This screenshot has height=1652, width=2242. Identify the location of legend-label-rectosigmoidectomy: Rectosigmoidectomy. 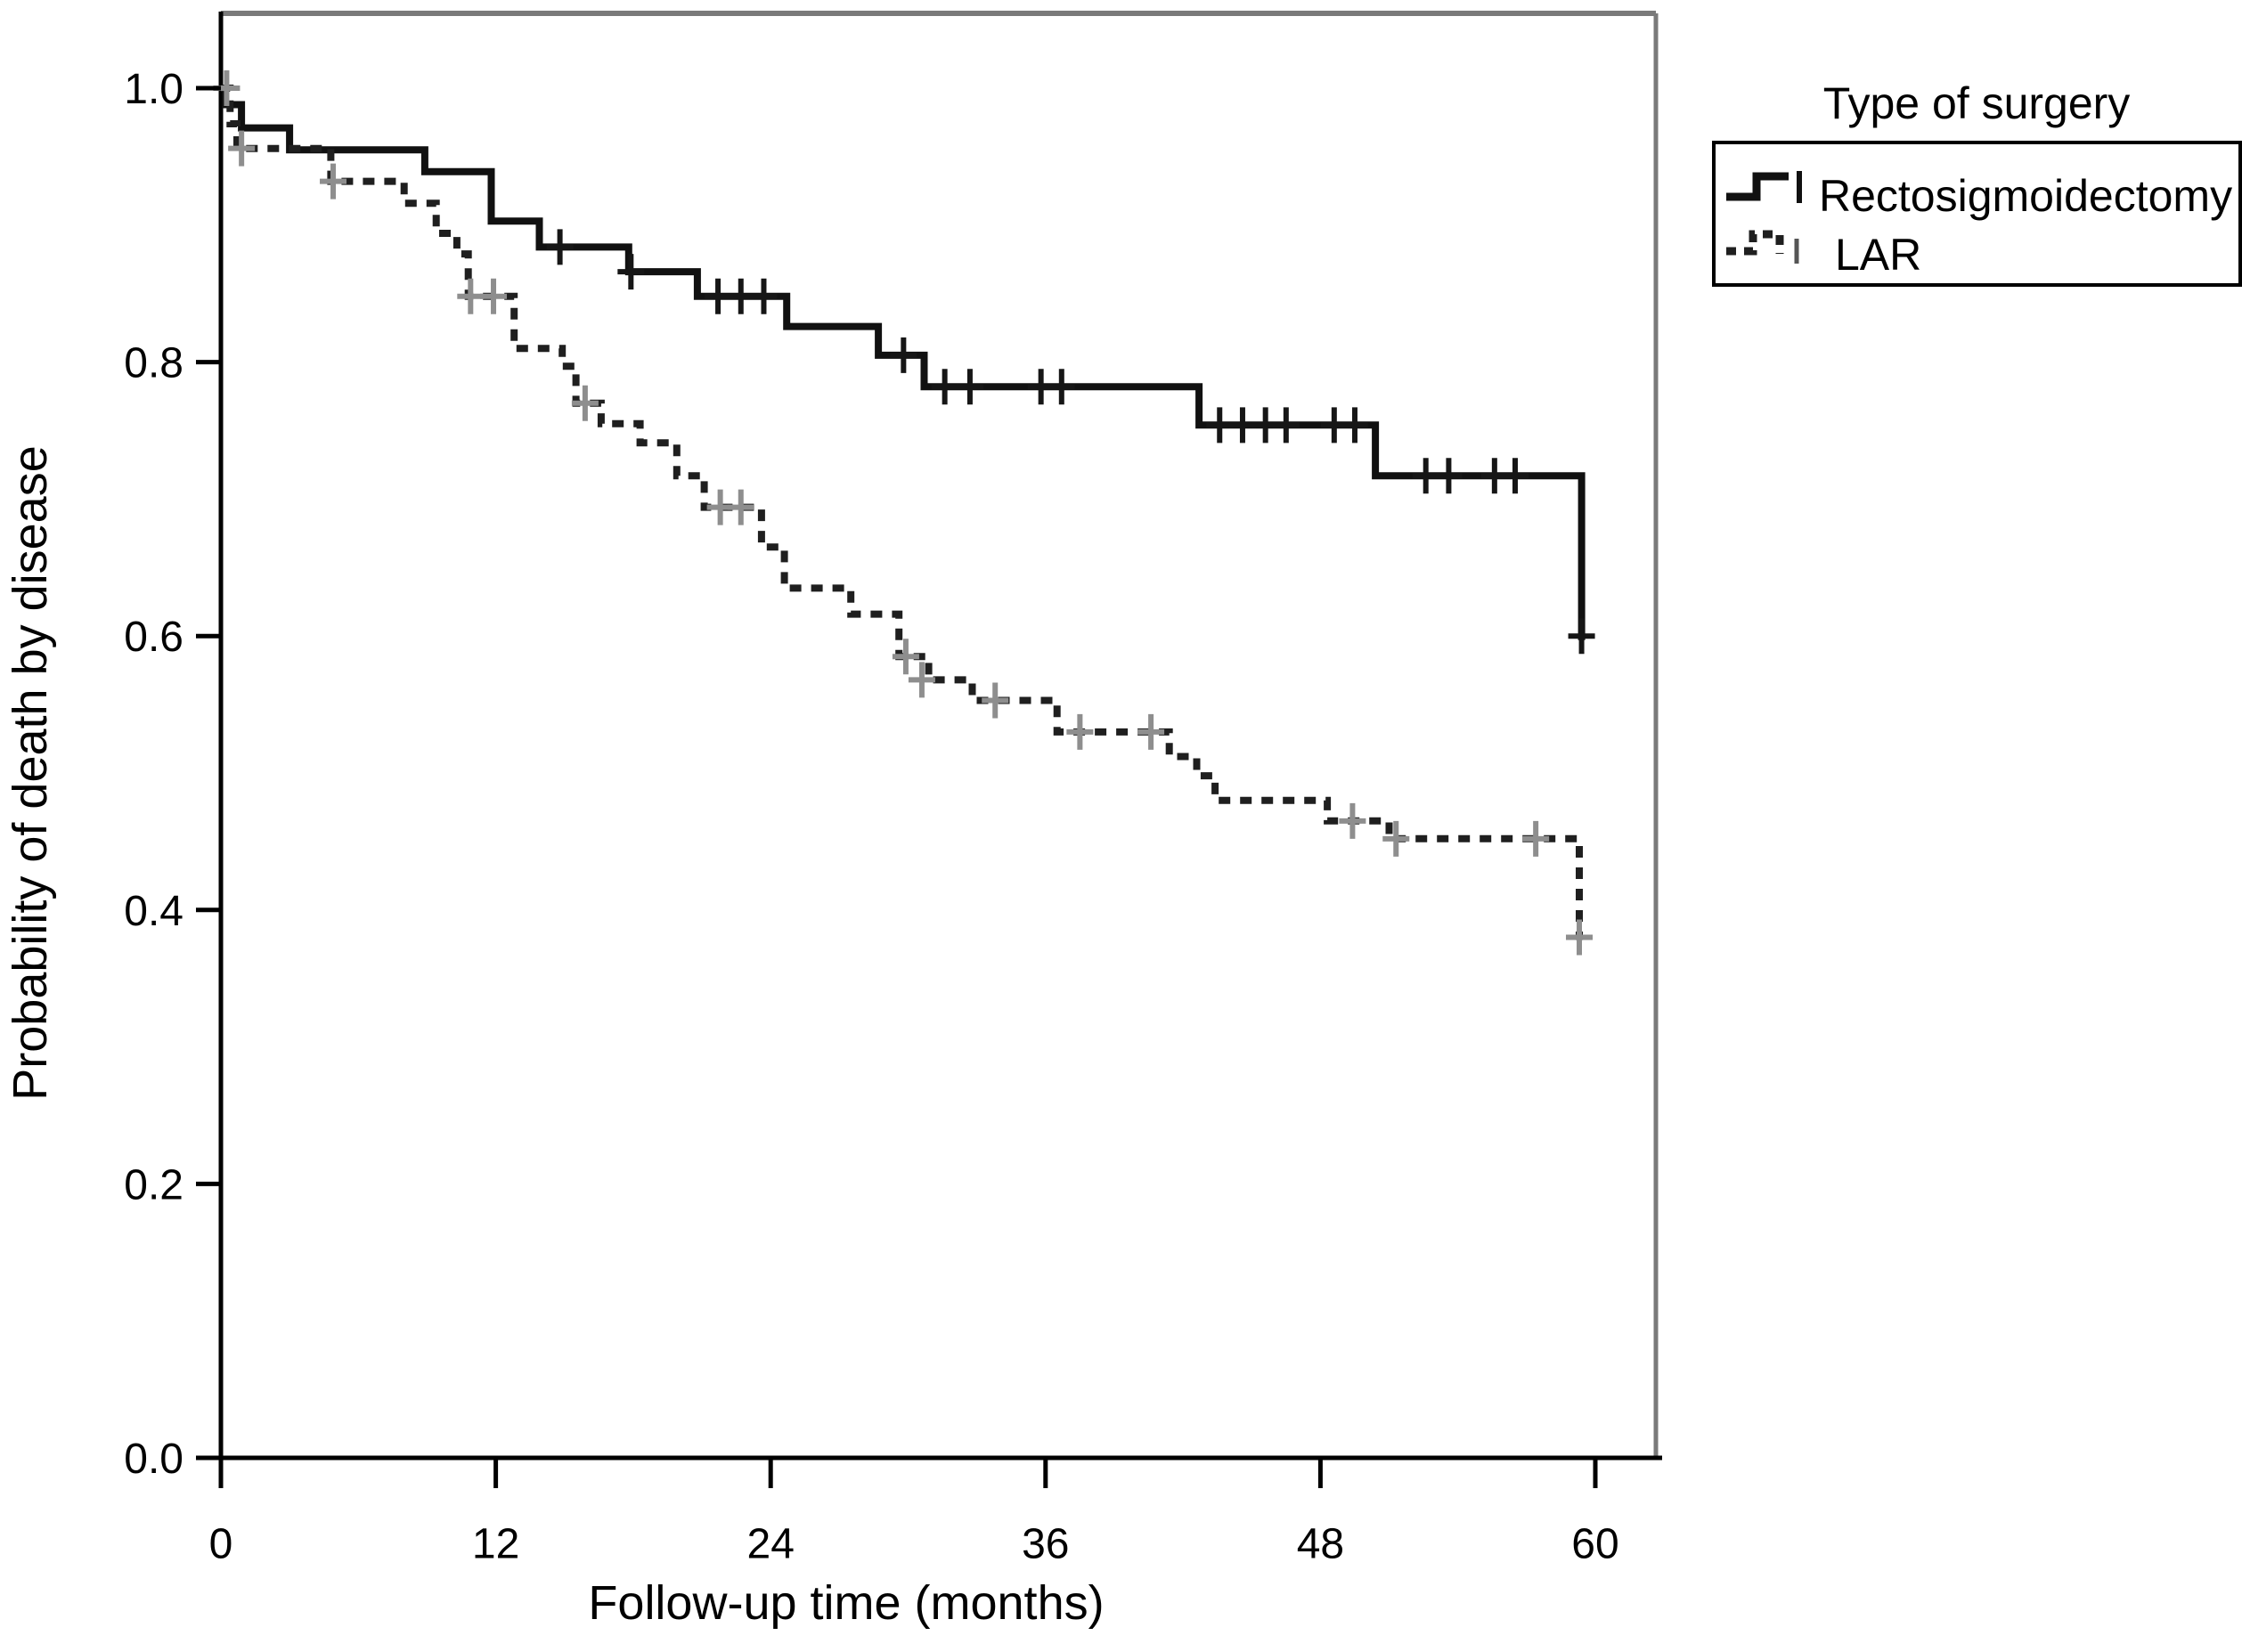
(2025, 196).